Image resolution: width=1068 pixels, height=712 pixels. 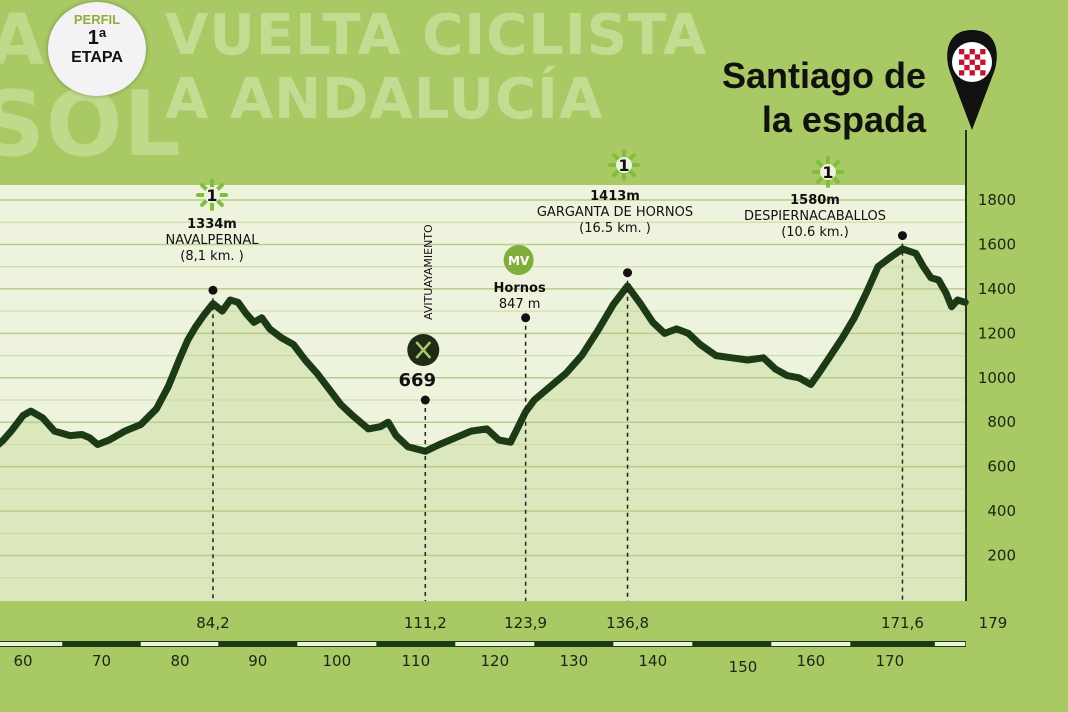 What do you see at coordinates (520, 304) in the screenshot?
I see `sprint-altitude: 847 m` at bounding box center [520, 304].